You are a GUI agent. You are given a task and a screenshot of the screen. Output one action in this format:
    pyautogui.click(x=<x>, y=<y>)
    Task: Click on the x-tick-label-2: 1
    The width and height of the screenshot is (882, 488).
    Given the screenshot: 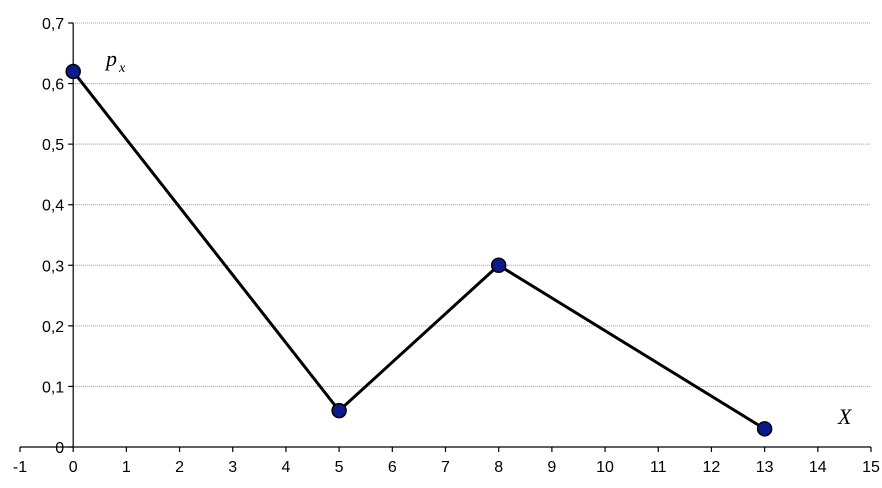 What is the action you would take?
    pyautogui.click(x=126, y=467)
    